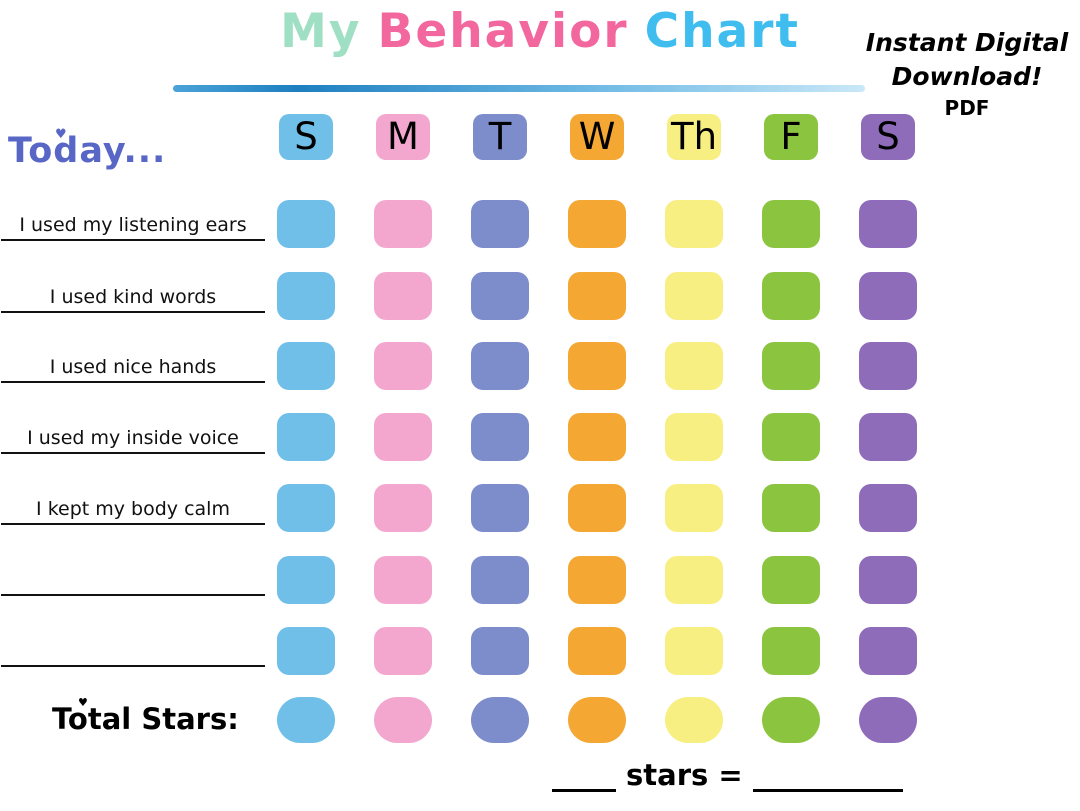 This screenshot has height=811, width=1080. Describe the element at coordinates (145, 719) in the screenshot. I see `total-stars-label: Total Stars:` at that location.